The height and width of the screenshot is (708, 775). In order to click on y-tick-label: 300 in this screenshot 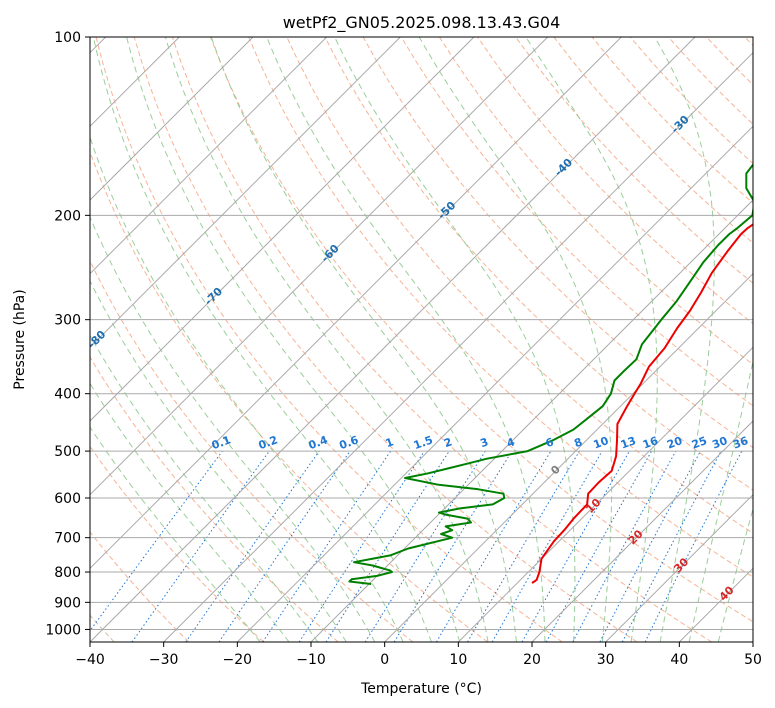, I will do `click(67, 321)`.